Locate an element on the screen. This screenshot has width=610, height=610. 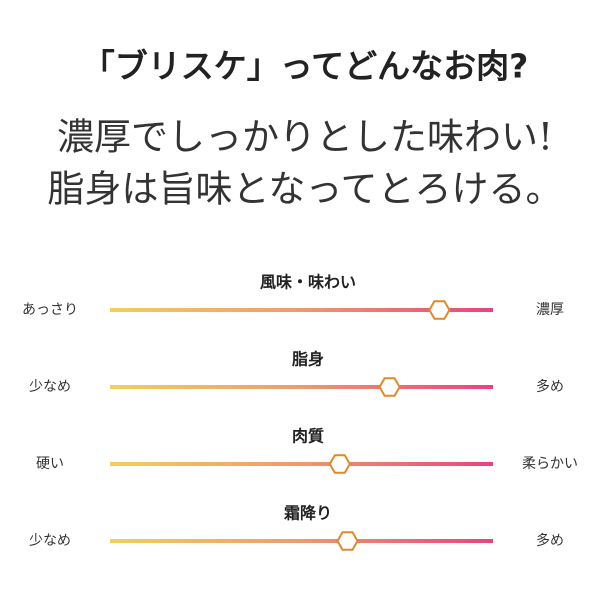
slider-label: 脂身 is located at coordinates (308, 359).